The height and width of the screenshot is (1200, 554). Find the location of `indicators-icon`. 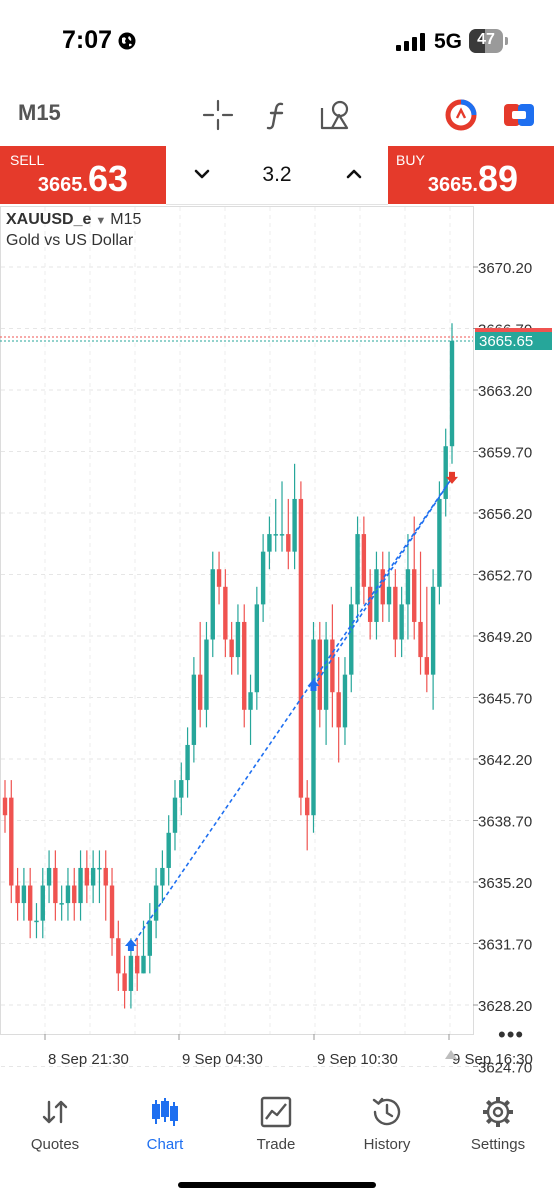

indicators-icon is located at coordinates (277, 115).